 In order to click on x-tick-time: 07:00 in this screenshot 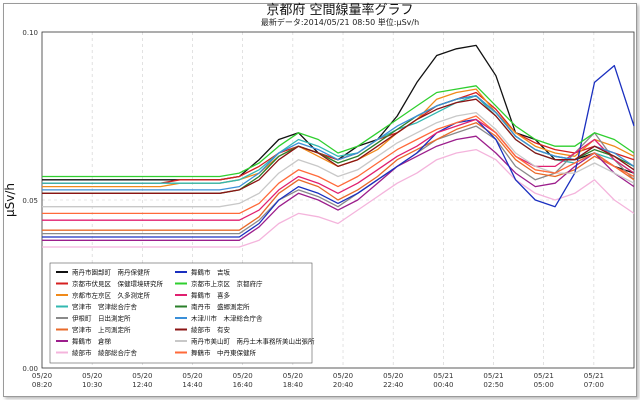, I will do `click(594, 385)`.